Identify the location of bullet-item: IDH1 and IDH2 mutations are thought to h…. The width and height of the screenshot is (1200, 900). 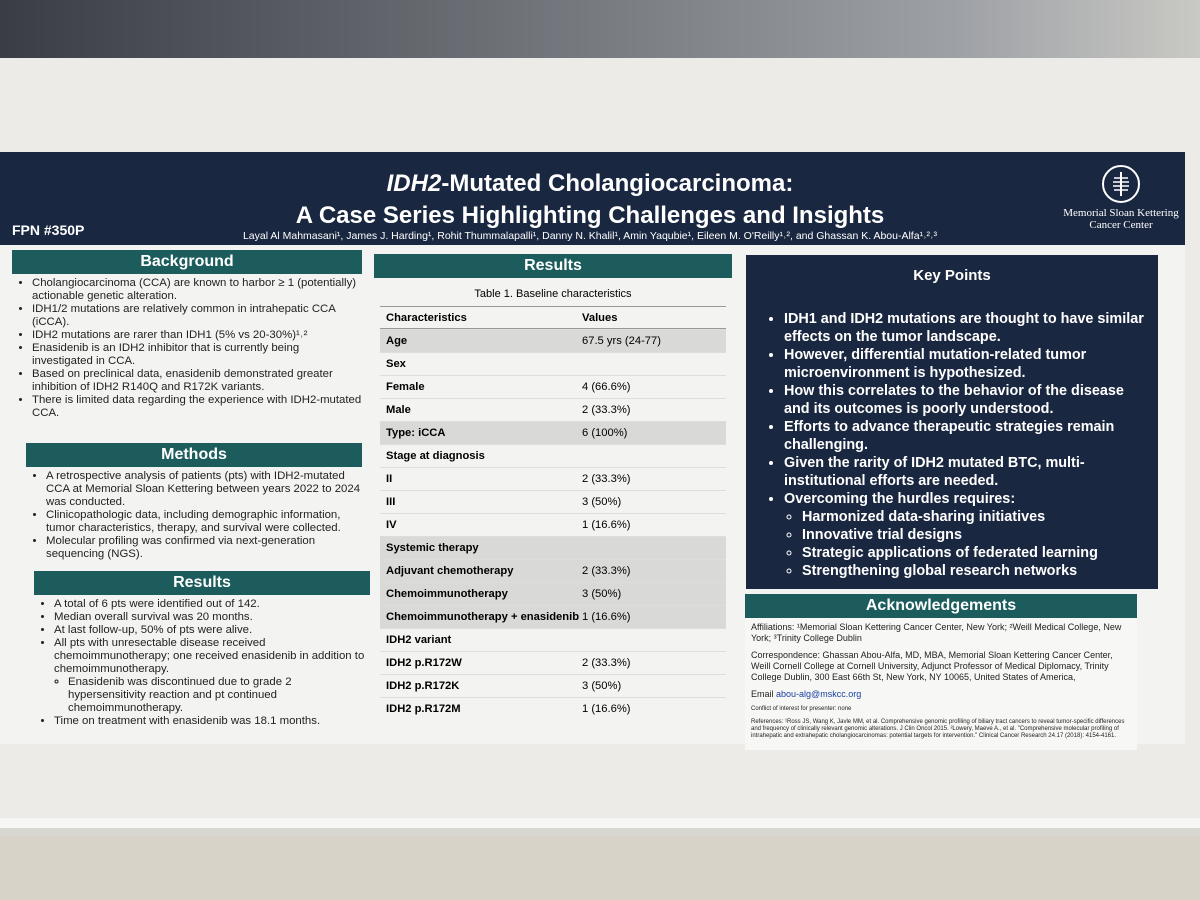
(966, 328).